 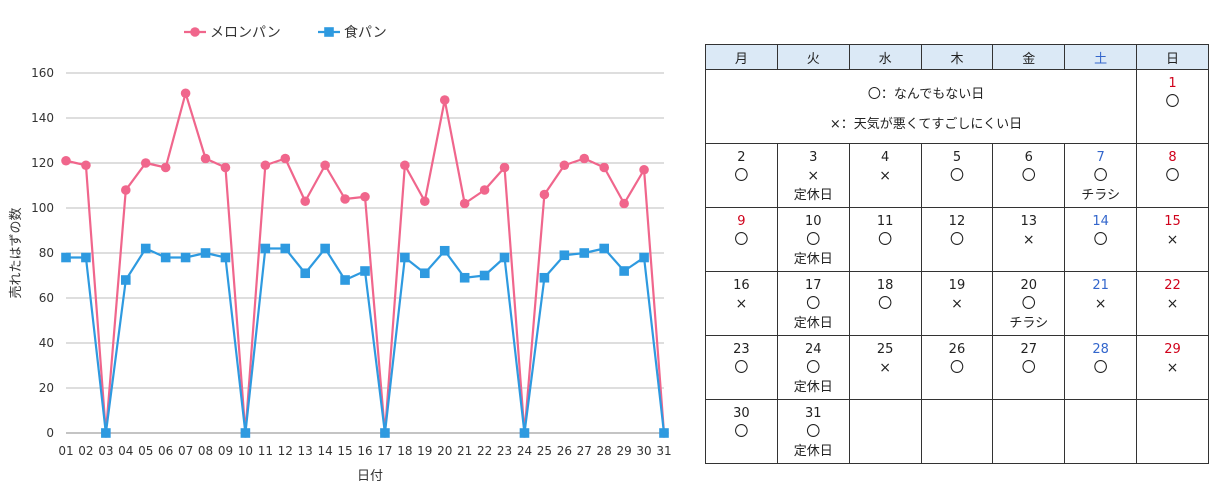 What do you see at coordinates (46, 388) in the screenshot?
I see `y-tick-label: 20` at bounding box center [46, 388].